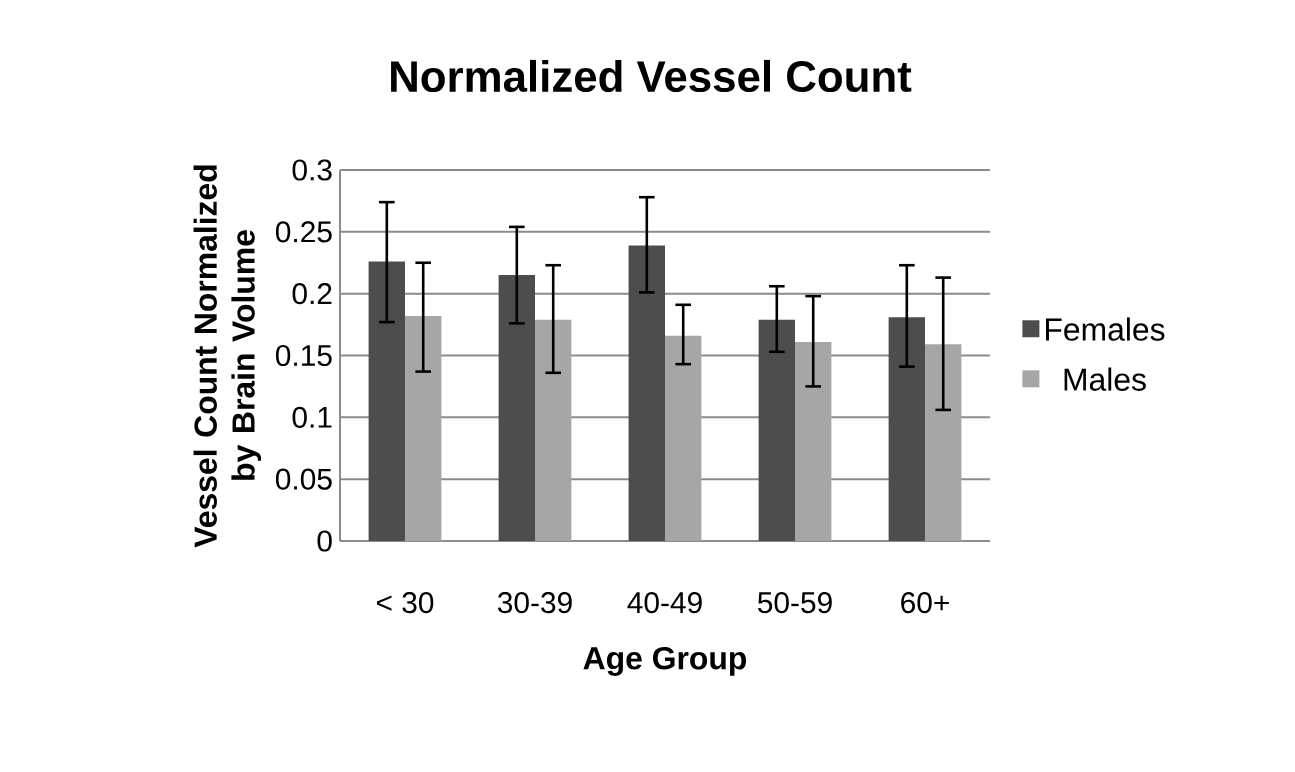 This screenshot has height=772, width=1295. What do you see at coordinates (405, 603) in the screenshot?
I see `x-tick-label: < 30` at bounding box center [405, 603].